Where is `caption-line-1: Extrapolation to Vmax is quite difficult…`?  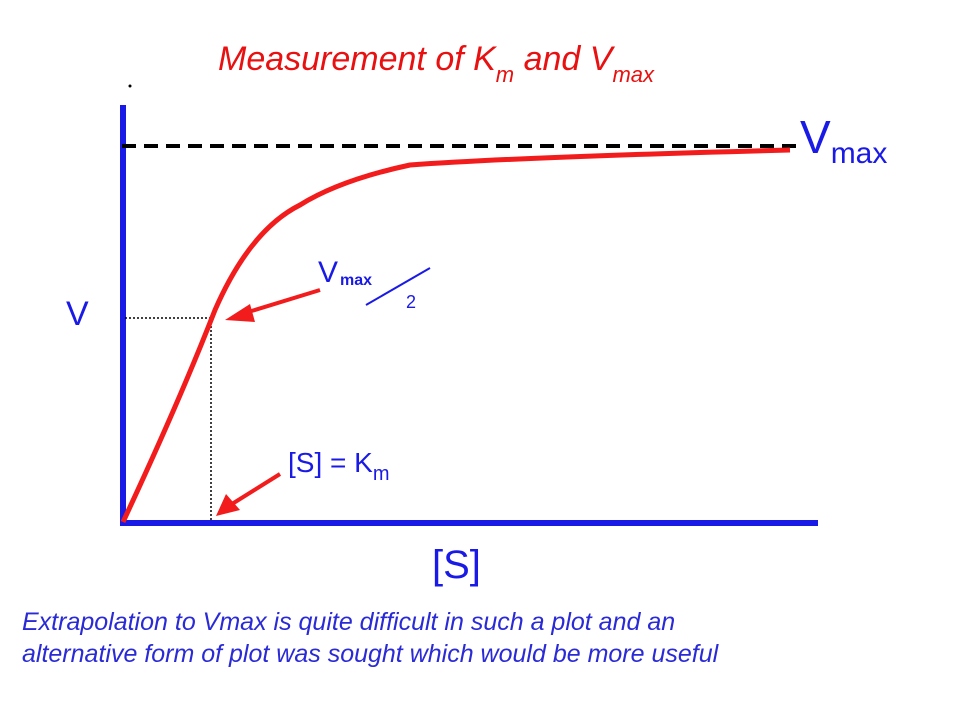 caption-line-1: Extrapolation to Vmax is quite difficult… is located at coordinates (349, 622).